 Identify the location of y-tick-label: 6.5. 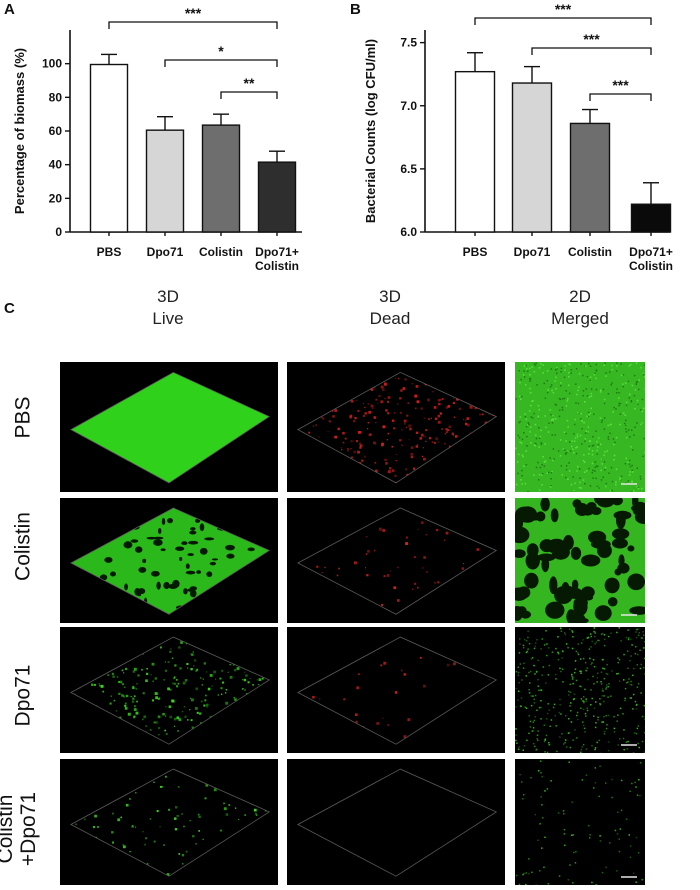
(408, 169).